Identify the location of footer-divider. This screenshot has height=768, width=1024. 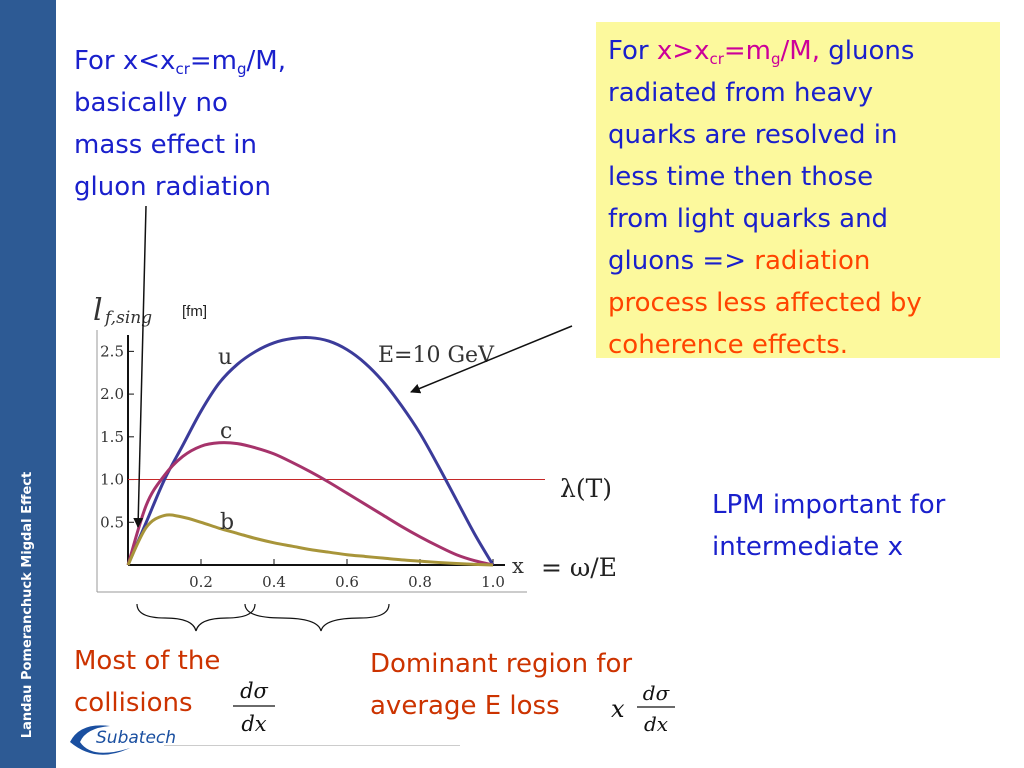
(312, 745).